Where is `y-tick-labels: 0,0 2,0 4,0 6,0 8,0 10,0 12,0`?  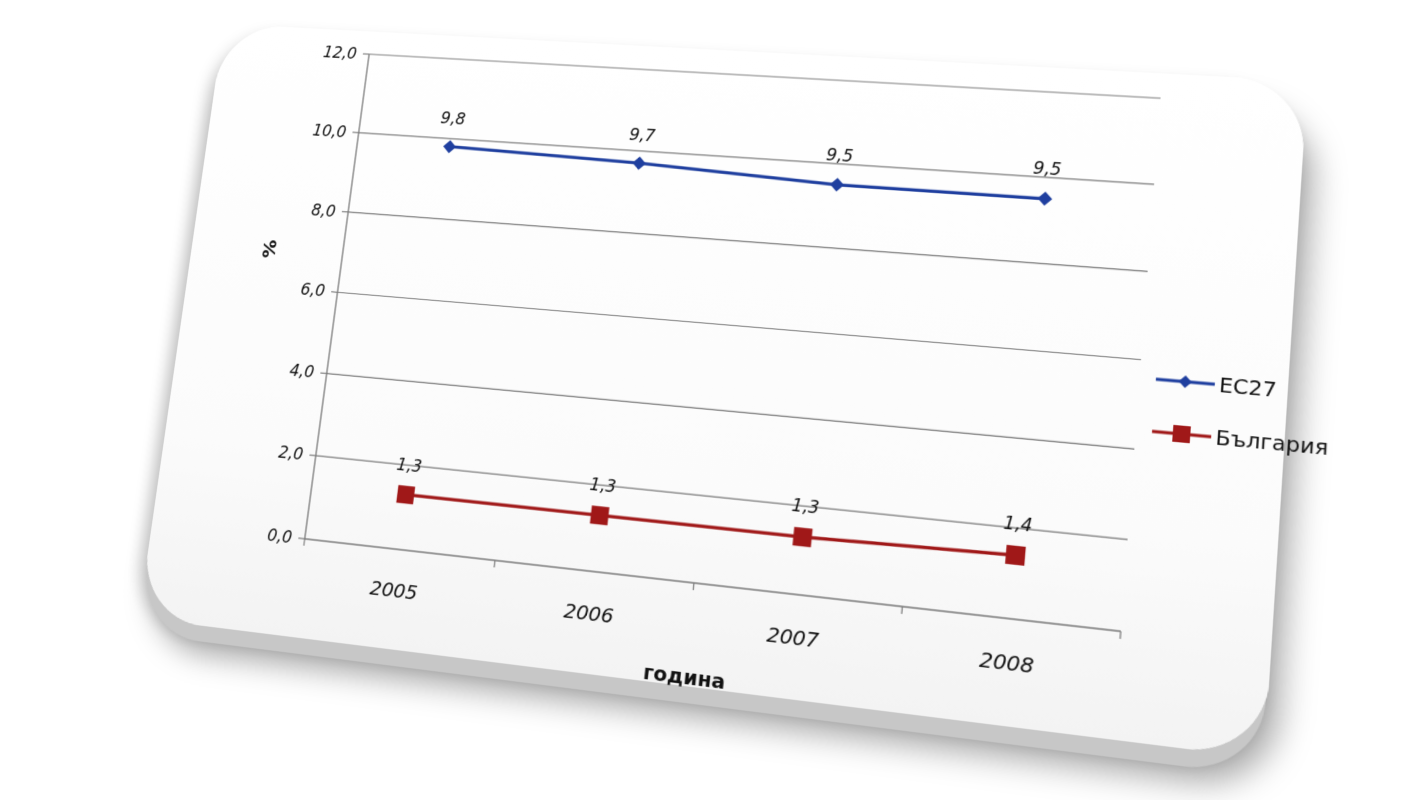
y-tick-labels: 0,0 2,0 4,0 6,0 8,0 10,0 12,0 is located at coordinates (307, 295).